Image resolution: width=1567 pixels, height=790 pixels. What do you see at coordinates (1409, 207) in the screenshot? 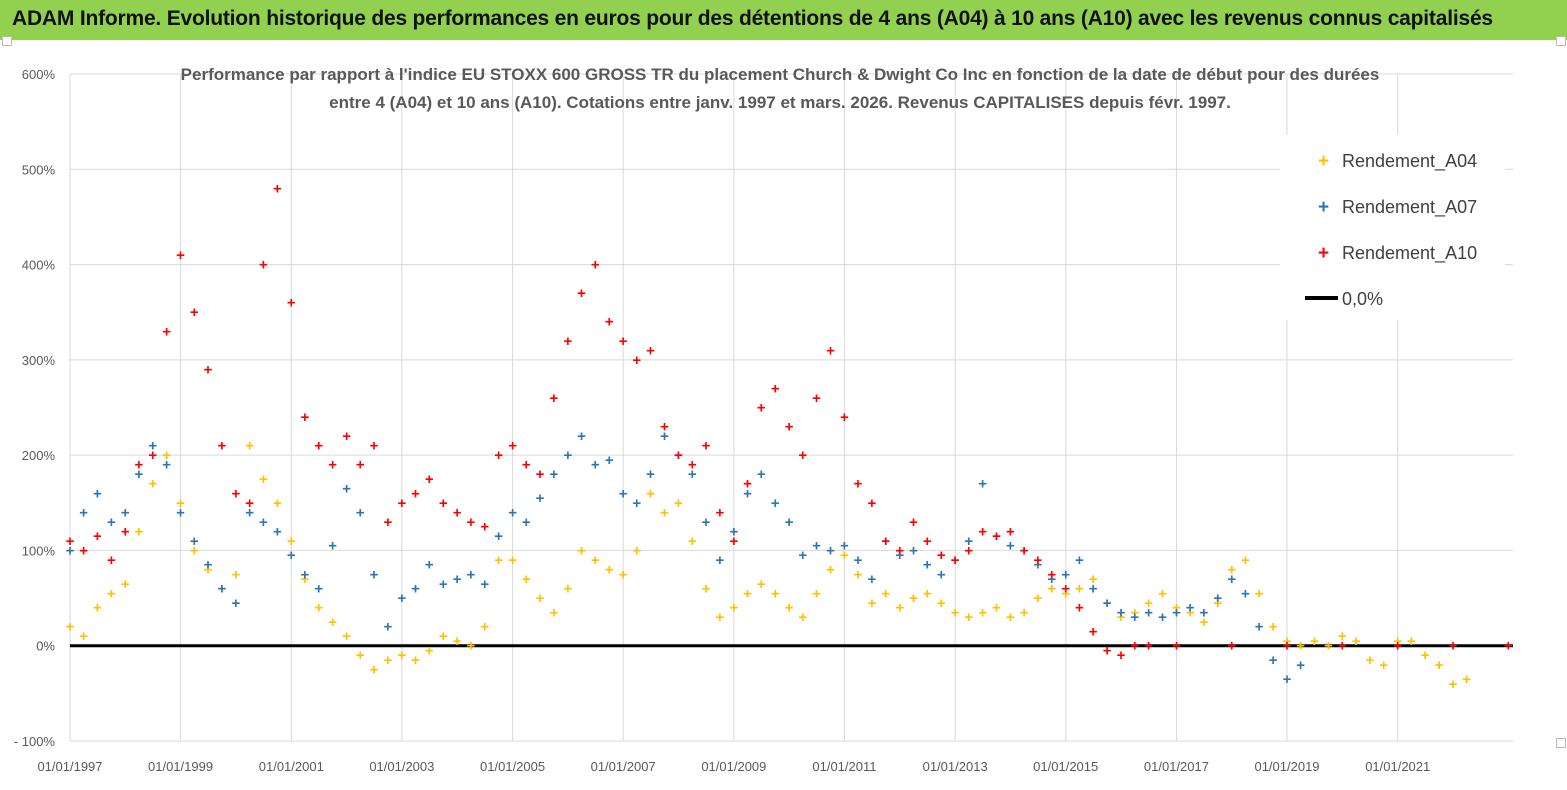
I see `legend-label-a07: Rendement_A07` at bounding box center [1409, 207].